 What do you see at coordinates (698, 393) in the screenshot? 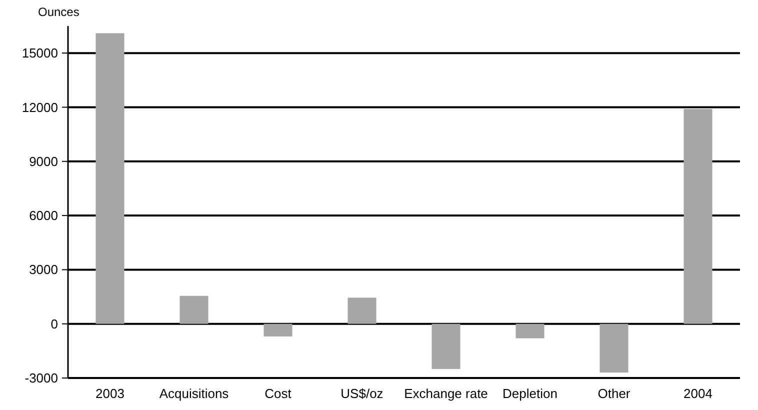
I see `x-tick-label: 2004` at bounding box center [698, 393].